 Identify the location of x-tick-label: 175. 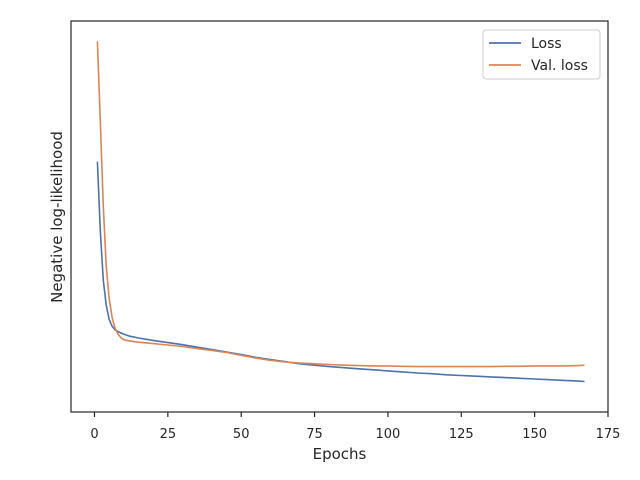
(608, 434).